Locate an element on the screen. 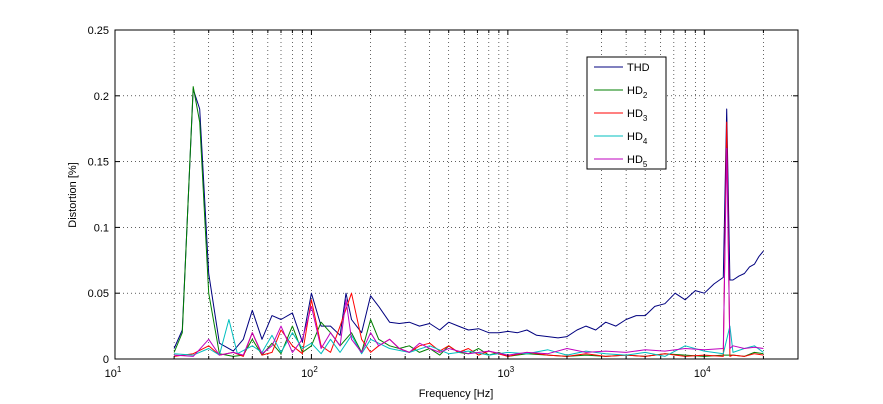  y-tick-label: 0.25 is located at coordinates (98, 31).